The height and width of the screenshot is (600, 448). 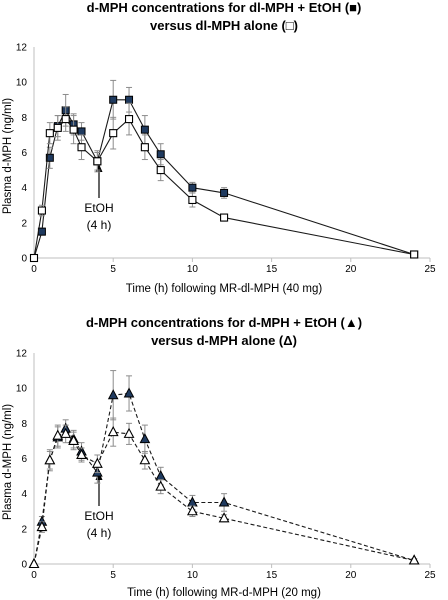 I want to click on chart1-x-tick-label: 10, so click(x=193, y=269).